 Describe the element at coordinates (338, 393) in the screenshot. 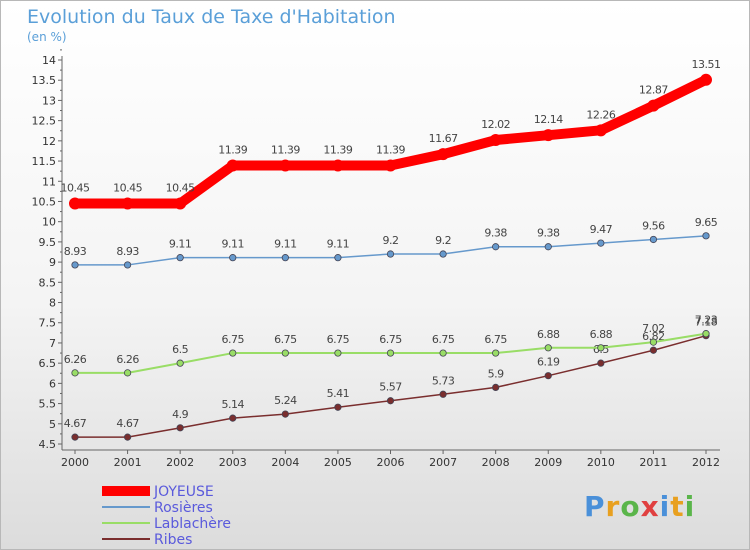

I see `data-label: 5.41` at that location.